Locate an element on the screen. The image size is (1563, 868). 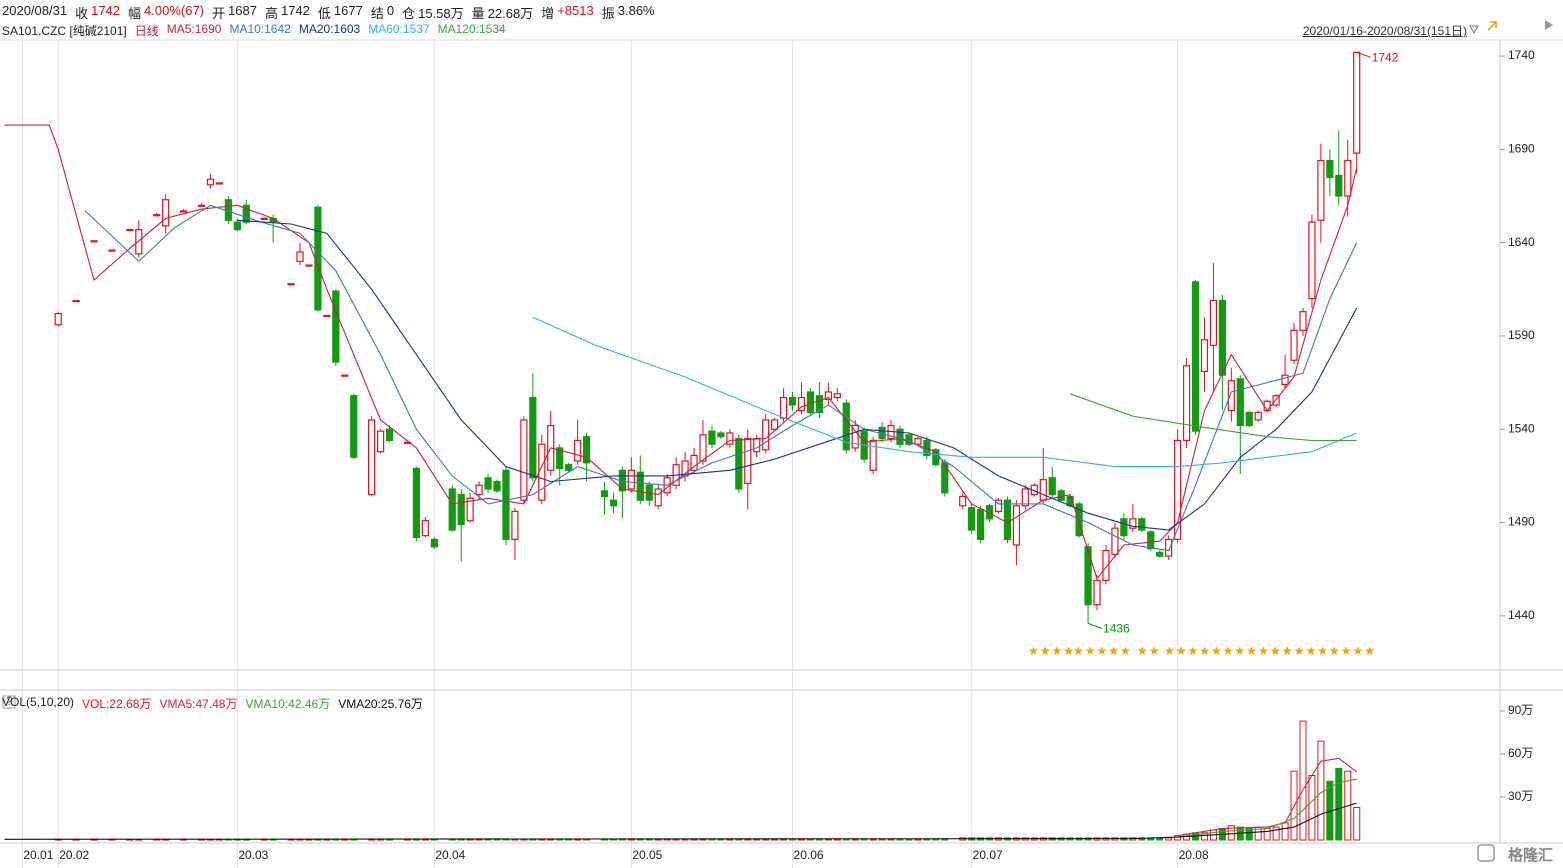
annotation: 1742 is located at coordinates (1385, 57).